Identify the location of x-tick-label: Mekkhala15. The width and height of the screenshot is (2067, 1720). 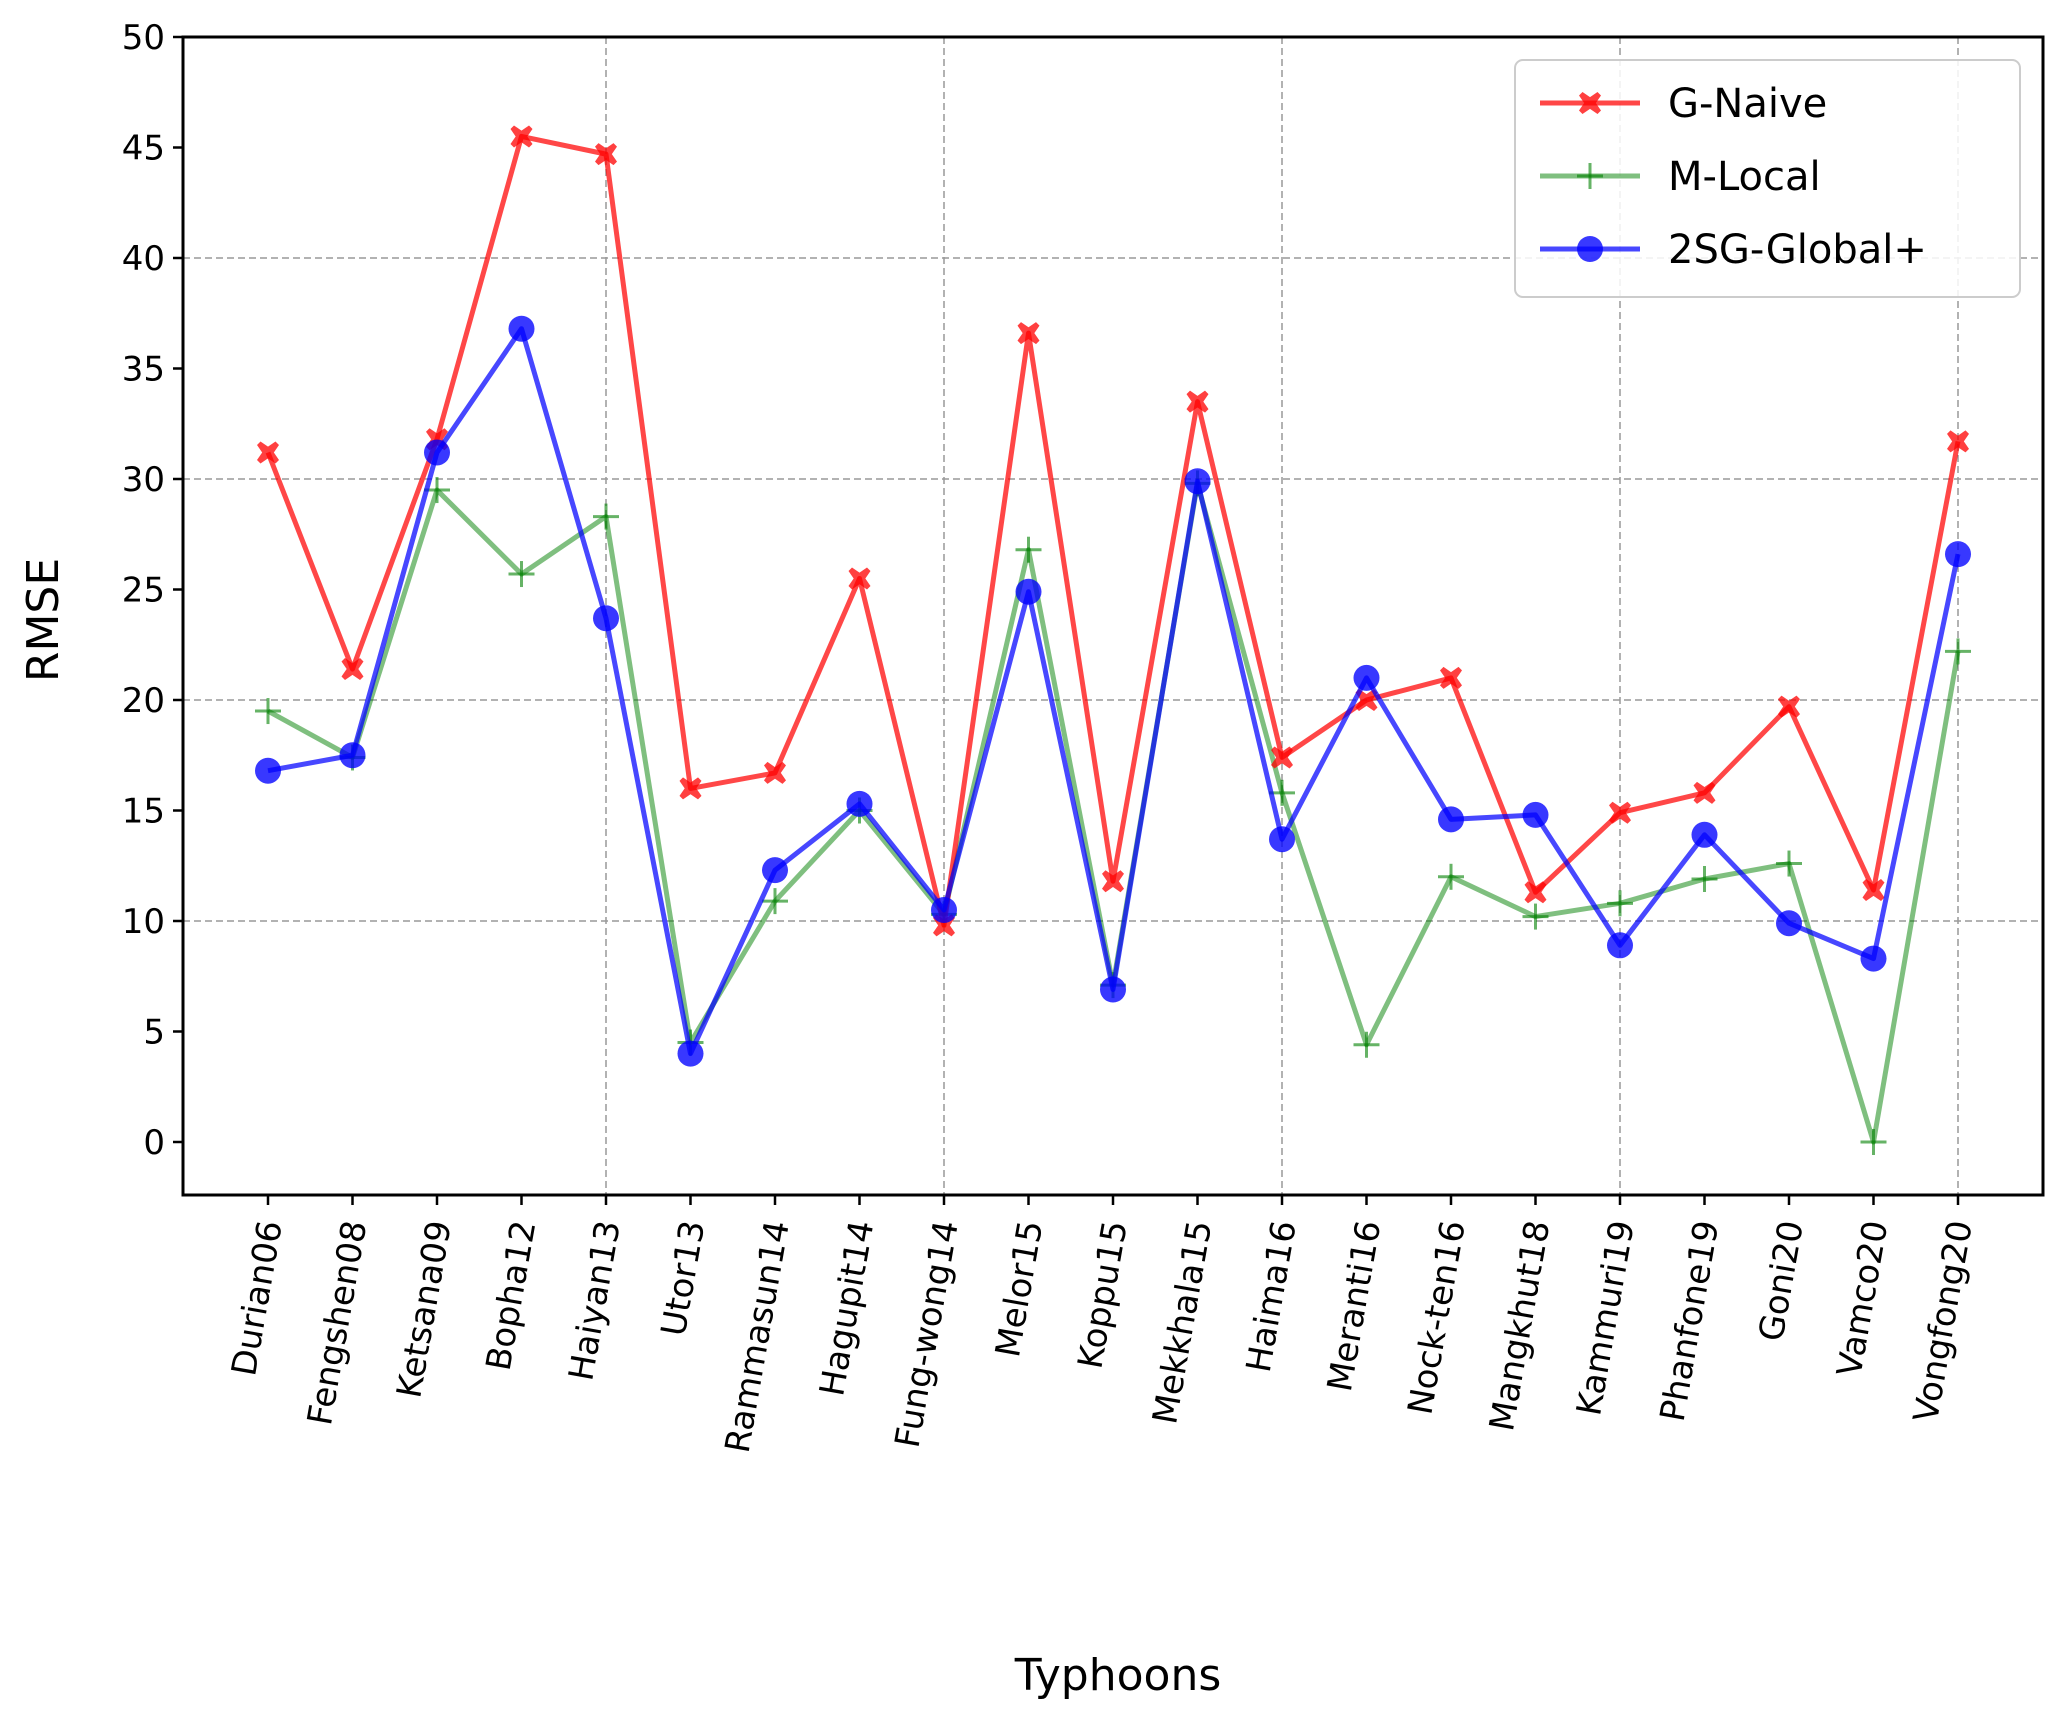
(1182, 1322).